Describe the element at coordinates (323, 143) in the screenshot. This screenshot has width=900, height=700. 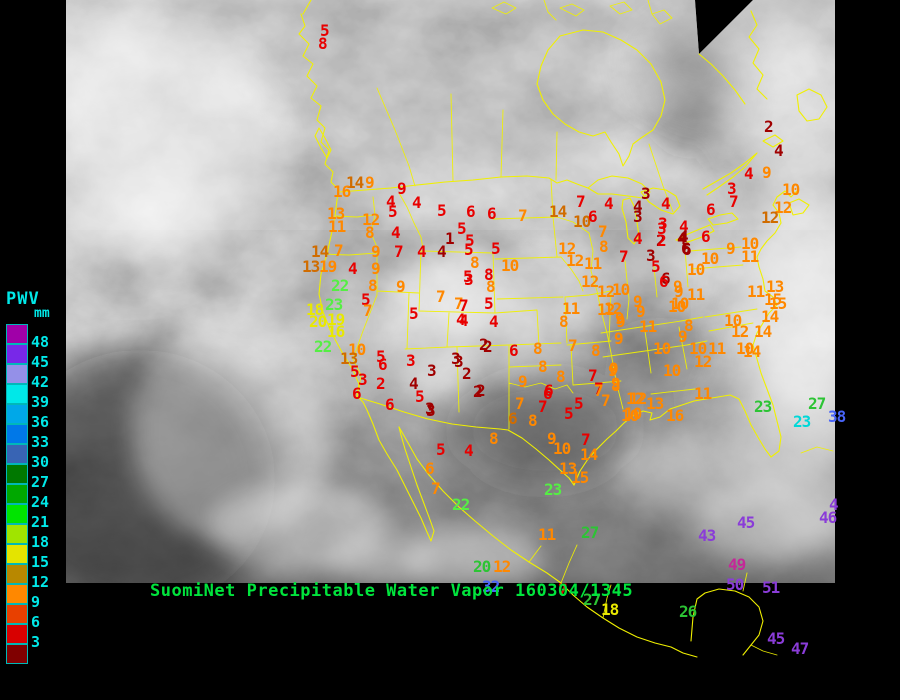
I see `vancouver-island` at that location.